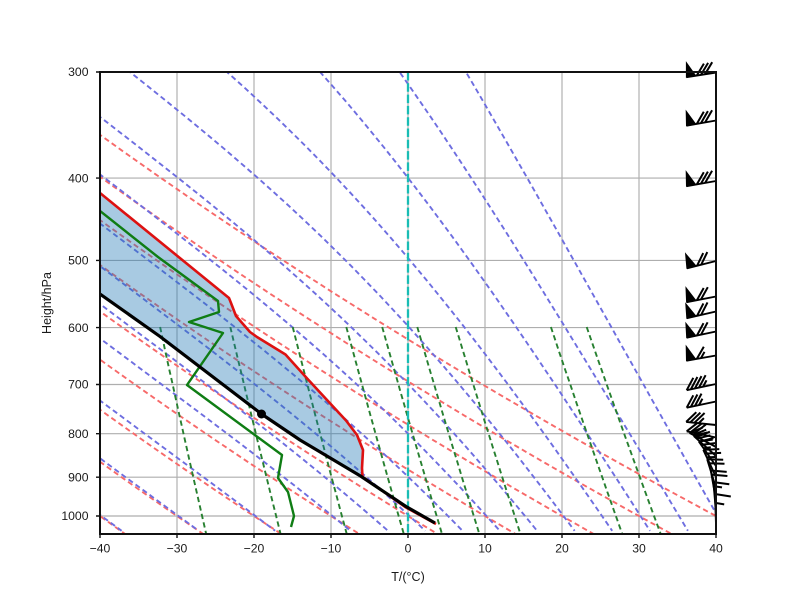  Describe the element at coordinates (78, 72) in the screenshot. I see `svg-text: 300` at that location.